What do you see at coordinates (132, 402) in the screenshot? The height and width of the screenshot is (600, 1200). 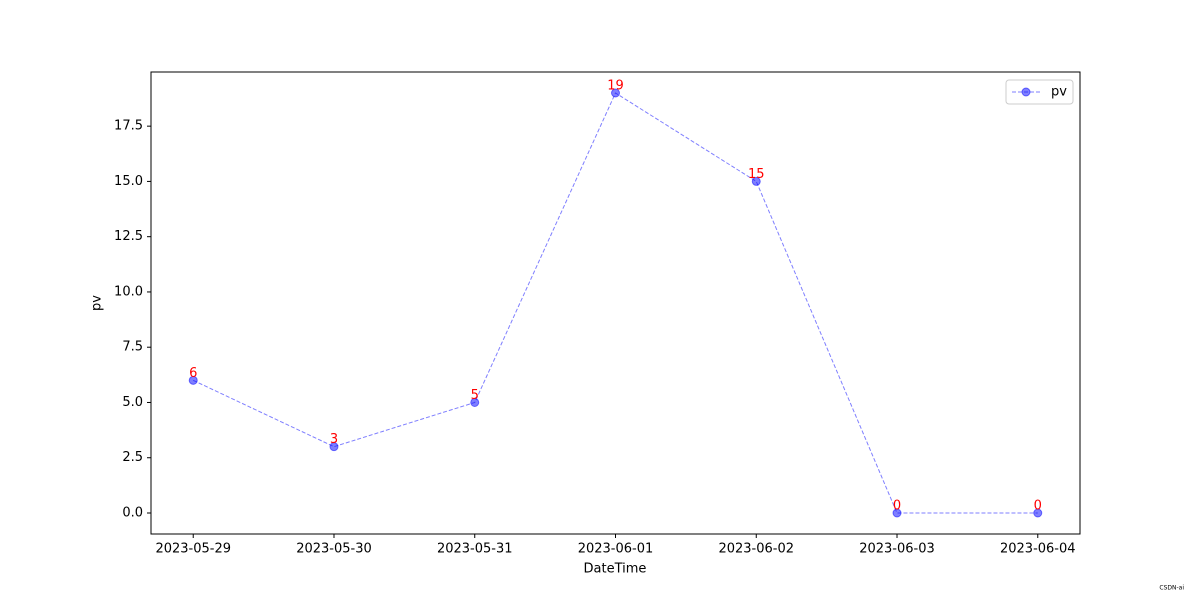 I see `y-tick-label: 5.0` at bounding box center [132, 402].